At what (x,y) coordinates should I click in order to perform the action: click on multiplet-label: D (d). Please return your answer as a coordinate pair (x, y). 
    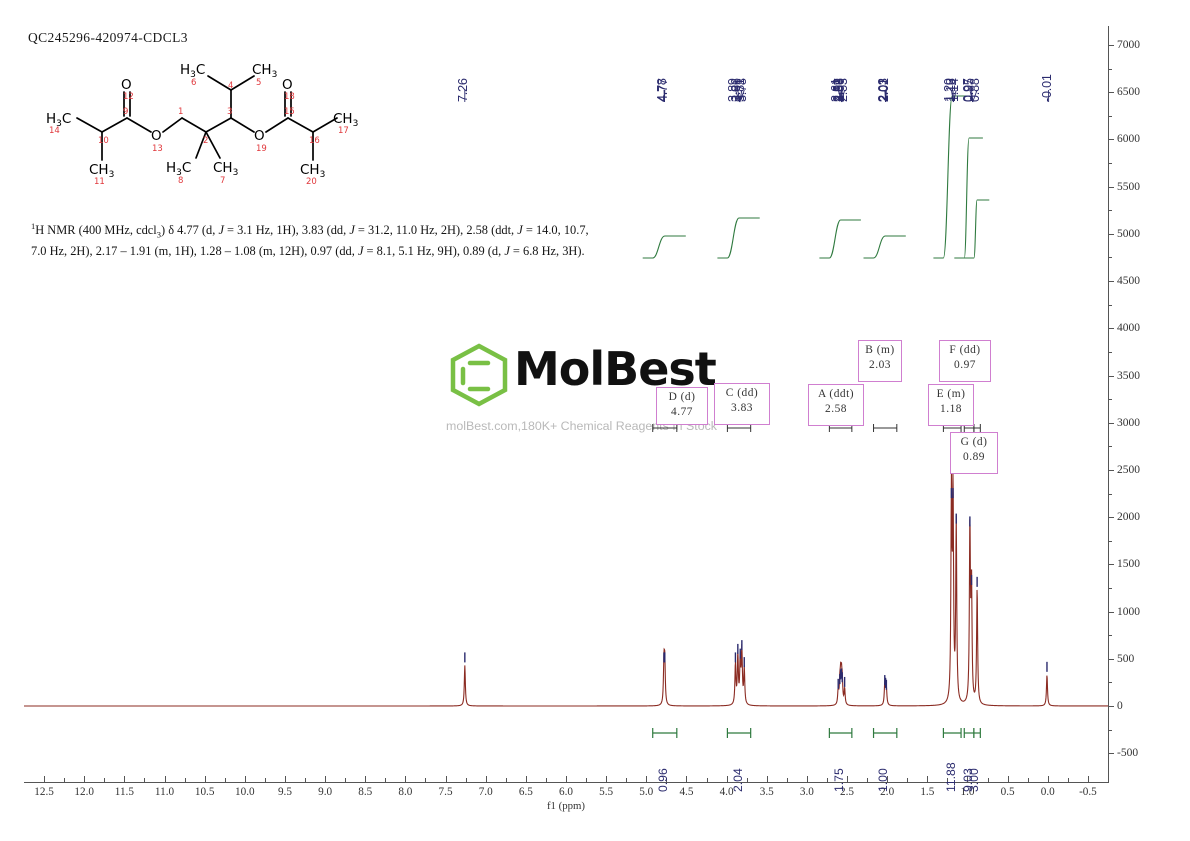
    Looking at the image, I should click on (682, 397).